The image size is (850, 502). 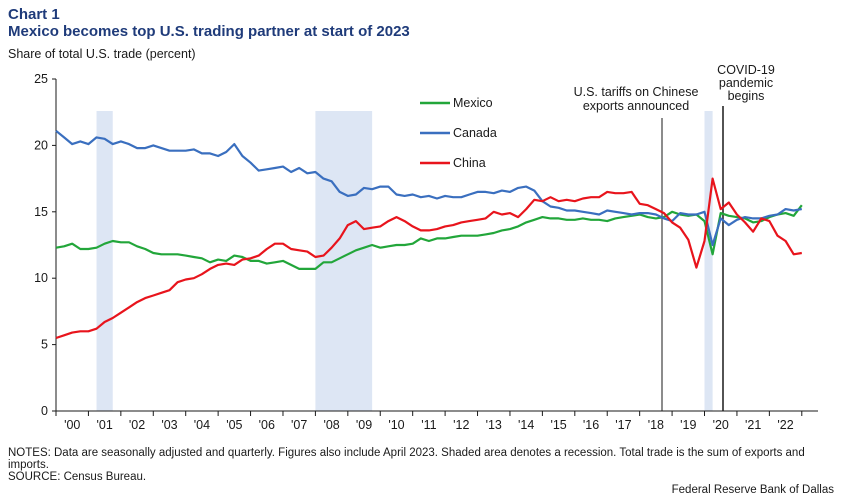 I want to click on legend: Mexico Canada China, so click(x=458, y=133).